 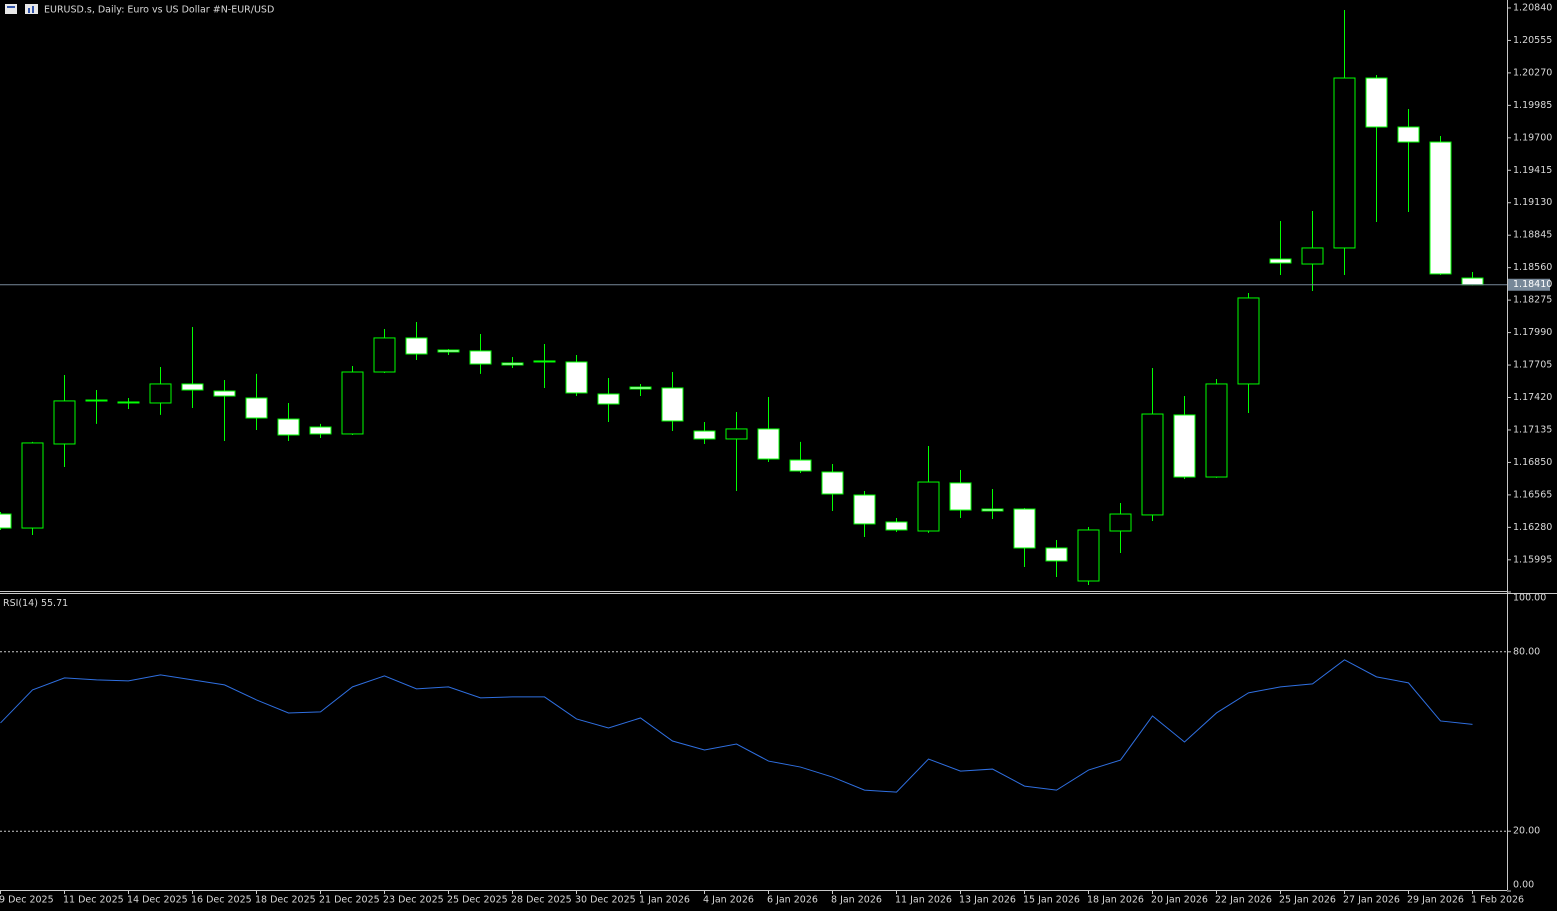 I want to click on x-tick-label: 25 Dec 2025, so click(x=477, y=900).